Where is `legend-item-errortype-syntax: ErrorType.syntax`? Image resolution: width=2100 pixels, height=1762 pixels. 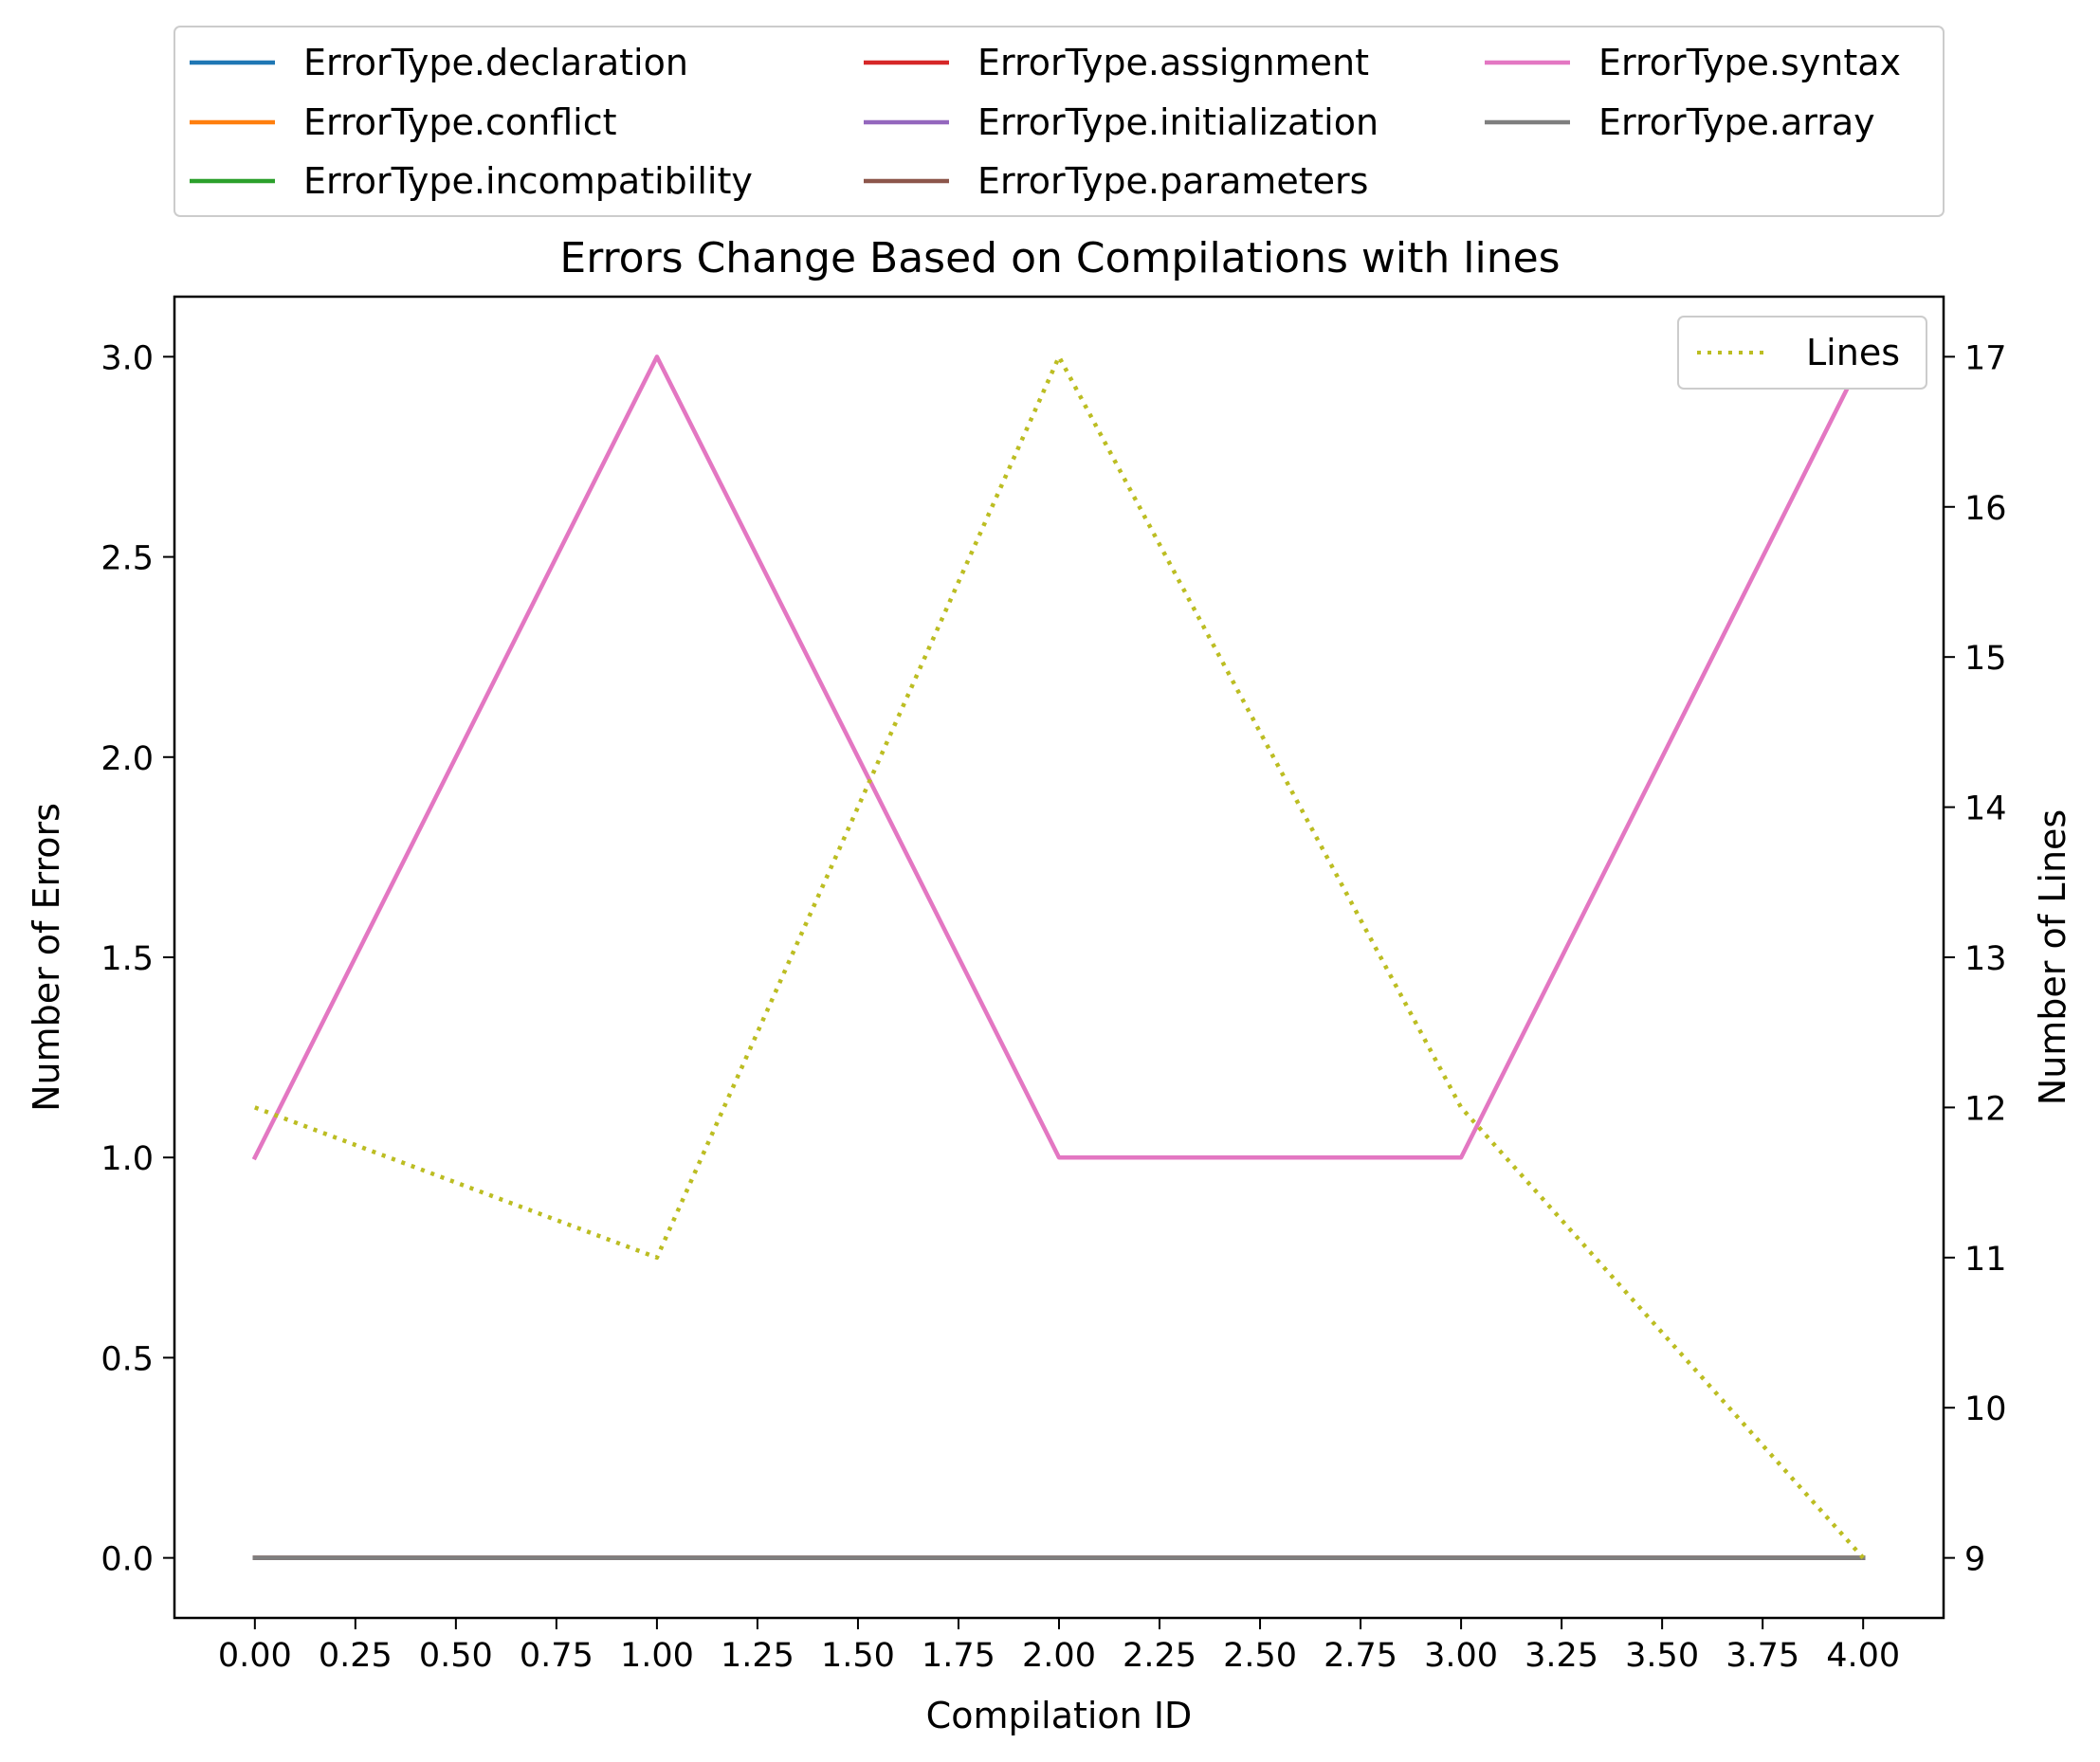
legend-item-errortype-syntax: ErrorType.syntax is located at coordinates (1693, 62).